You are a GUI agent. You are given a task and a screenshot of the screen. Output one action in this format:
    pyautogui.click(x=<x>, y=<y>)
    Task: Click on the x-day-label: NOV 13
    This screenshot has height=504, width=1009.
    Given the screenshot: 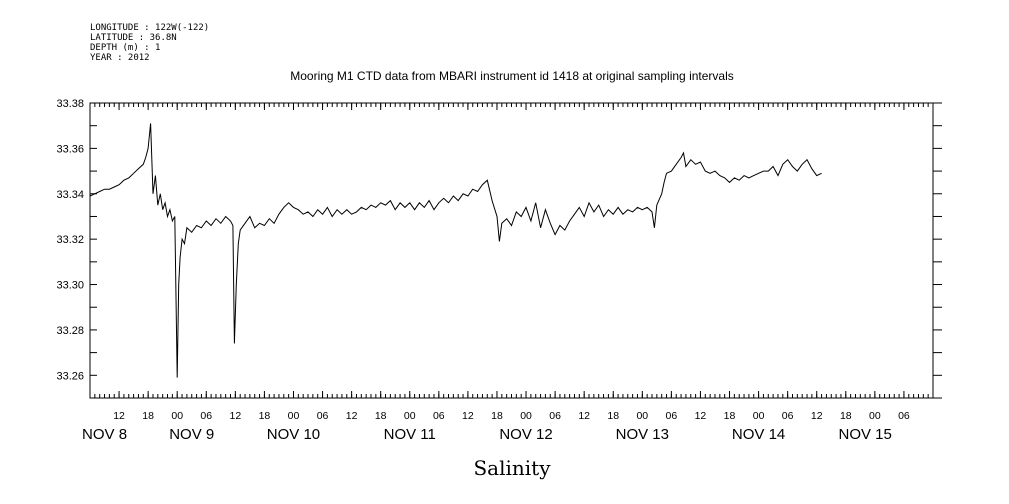 What is the action you would take?
    pyautogui.click(x=642, y=434)
    